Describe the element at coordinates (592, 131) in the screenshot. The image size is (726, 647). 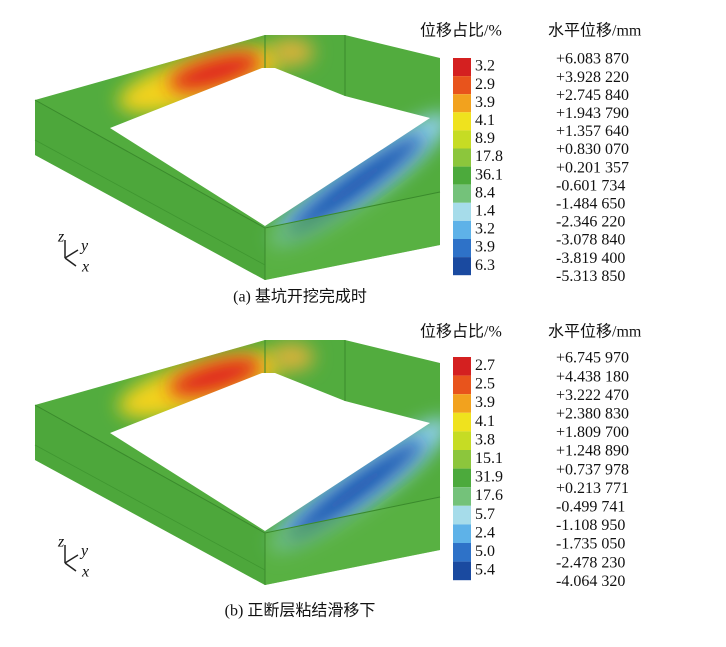
I see `displacement-value: +1.357 640` at that location.